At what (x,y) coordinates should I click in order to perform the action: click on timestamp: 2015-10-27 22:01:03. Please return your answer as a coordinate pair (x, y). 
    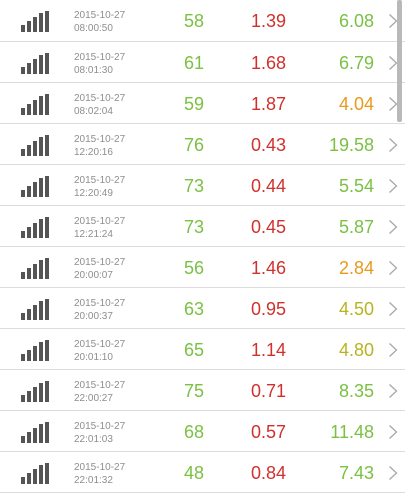
    Looking at the image, I should click on (99, 433).